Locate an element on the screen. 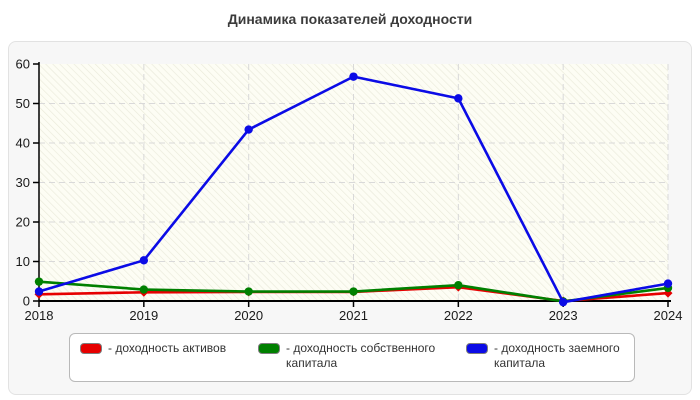 Image resolution: width=700 pixels, height=400 pixels. svg-text: 2023 is located at coordinates (563, 315).